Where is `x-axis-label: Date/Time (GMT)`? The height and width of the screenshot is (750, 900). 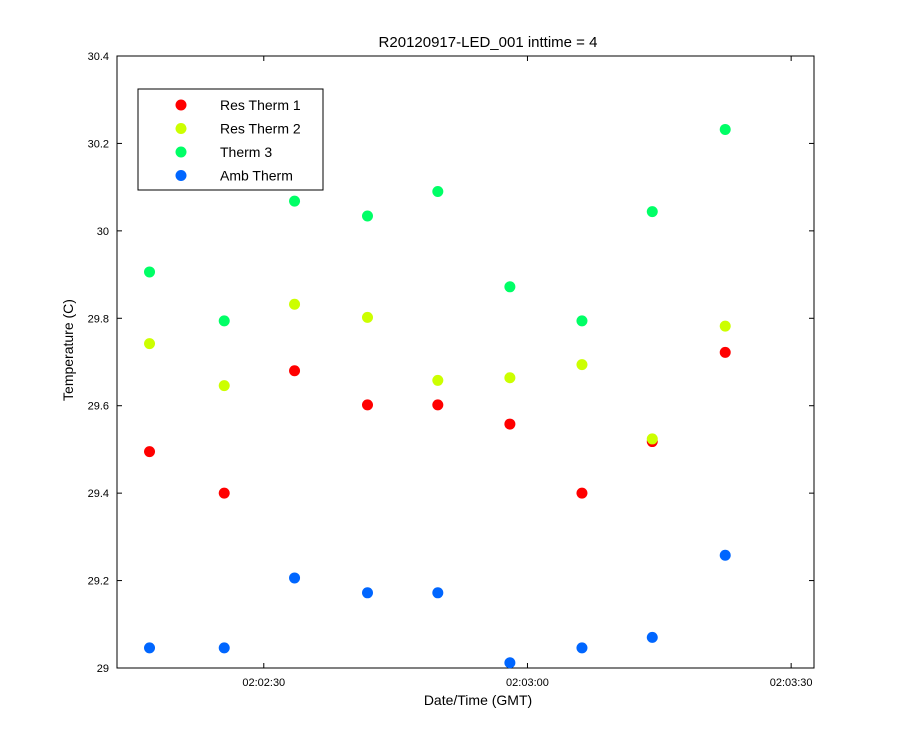 x-axis-label: Date/Time (GMT) is located at coordinates (478, 700).